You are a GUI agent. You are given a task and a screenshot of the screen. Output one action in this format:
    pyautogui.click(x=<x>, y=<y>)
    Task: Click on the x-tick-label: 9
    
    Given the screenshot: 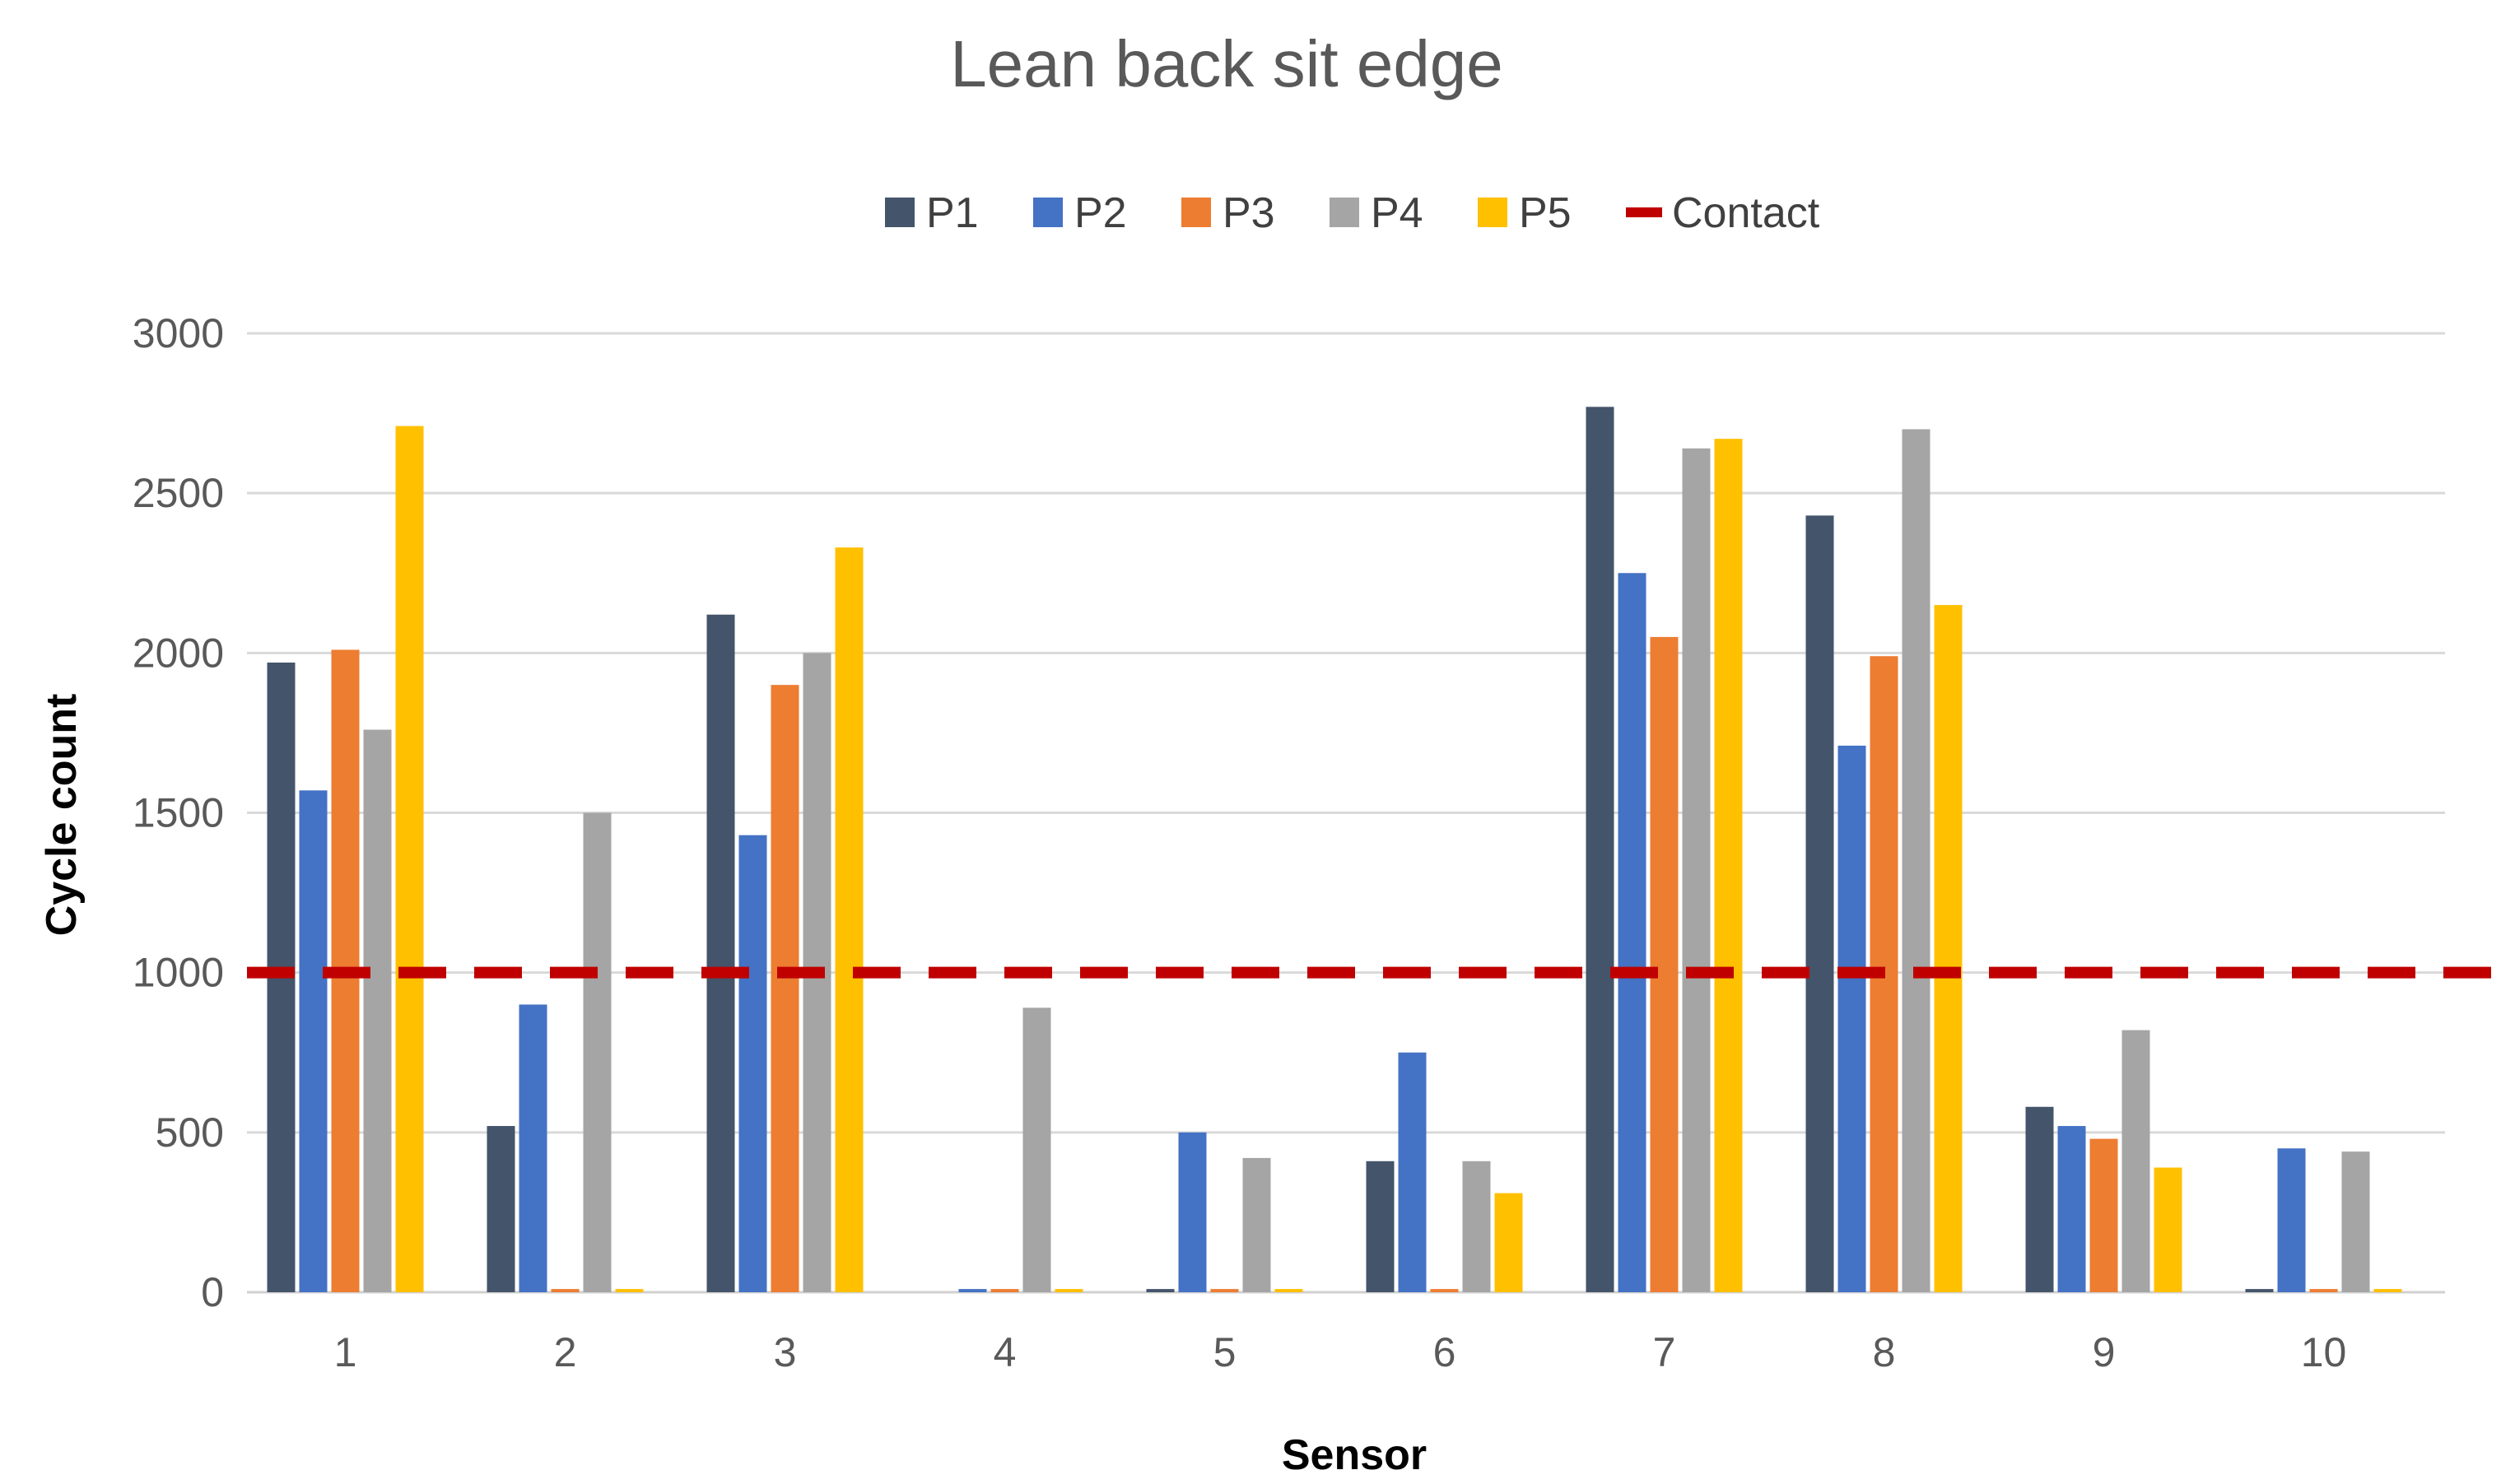 What is the action you would take?
    pyautogui.click(x=2104, y=1352)
    